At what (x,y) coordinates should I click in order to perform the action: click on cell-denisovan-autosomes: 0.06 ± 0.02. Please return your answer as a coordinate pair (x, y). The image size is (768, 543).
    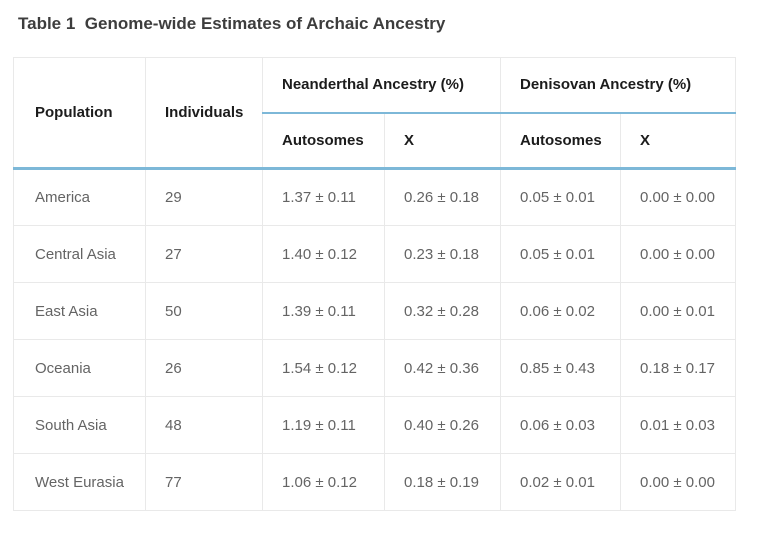
    Looking at the image, I should click on (560, 311).